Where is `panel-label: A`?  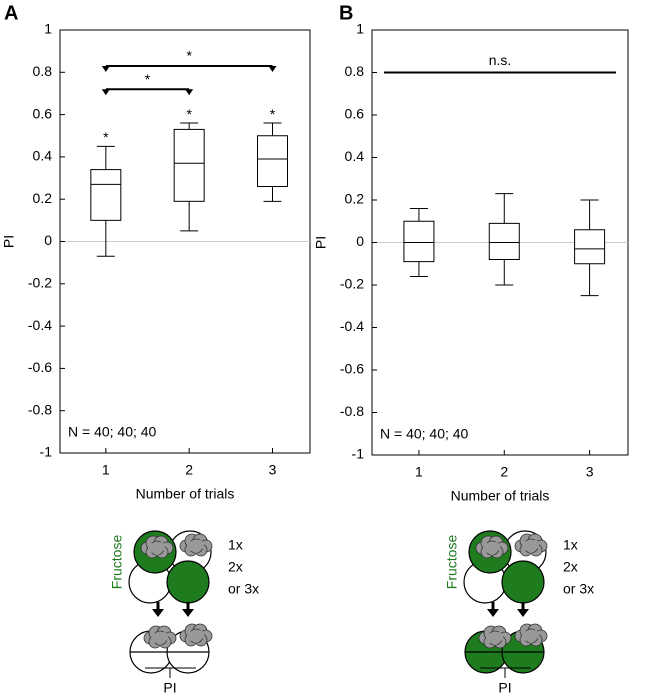
panel-label: A is located at coordinates (11, 13).